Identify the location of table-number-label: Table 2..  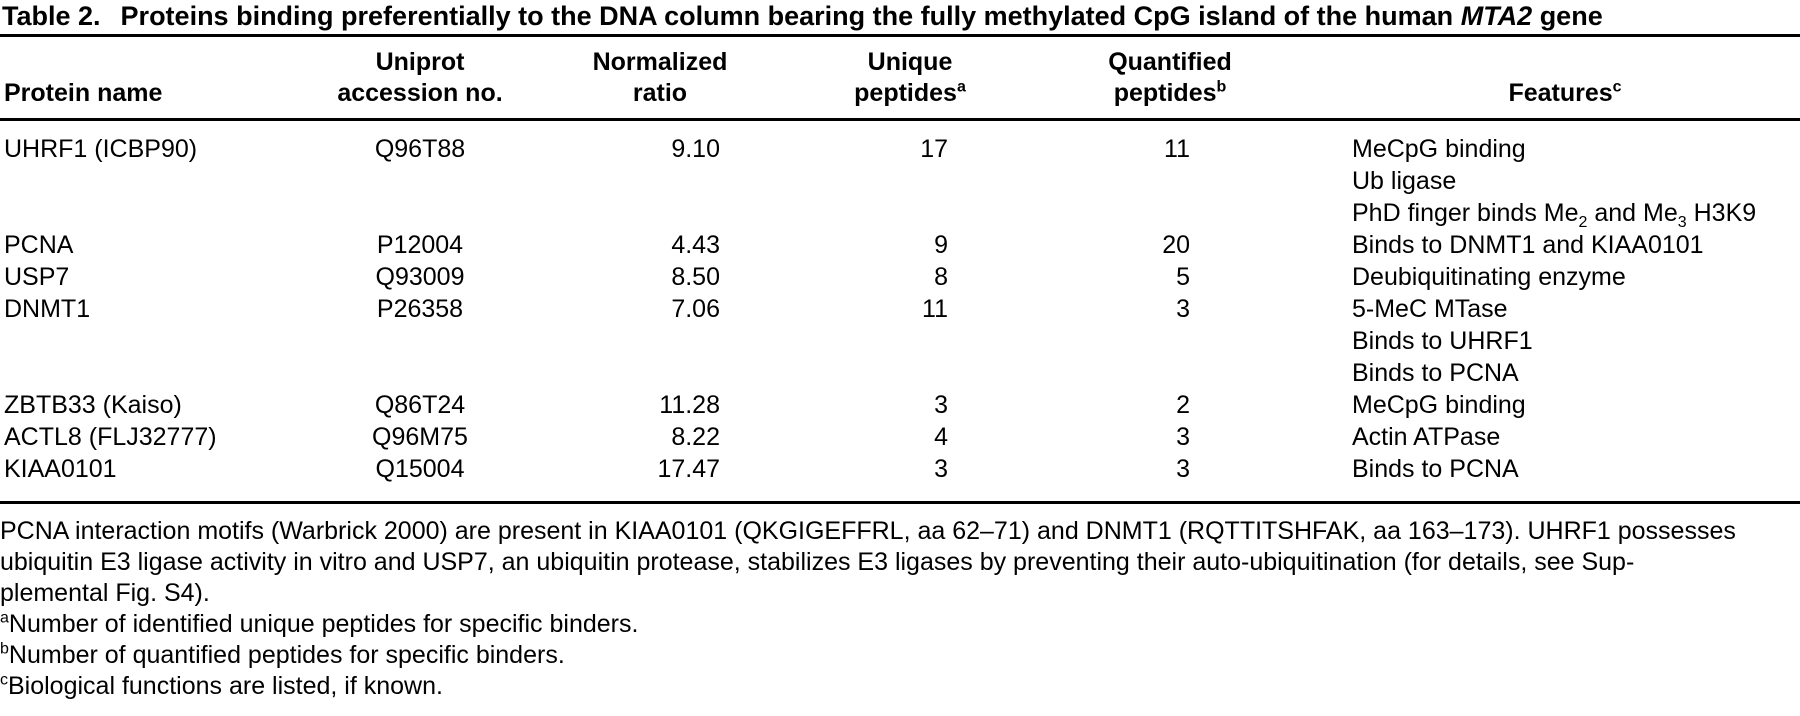
(51, 16).